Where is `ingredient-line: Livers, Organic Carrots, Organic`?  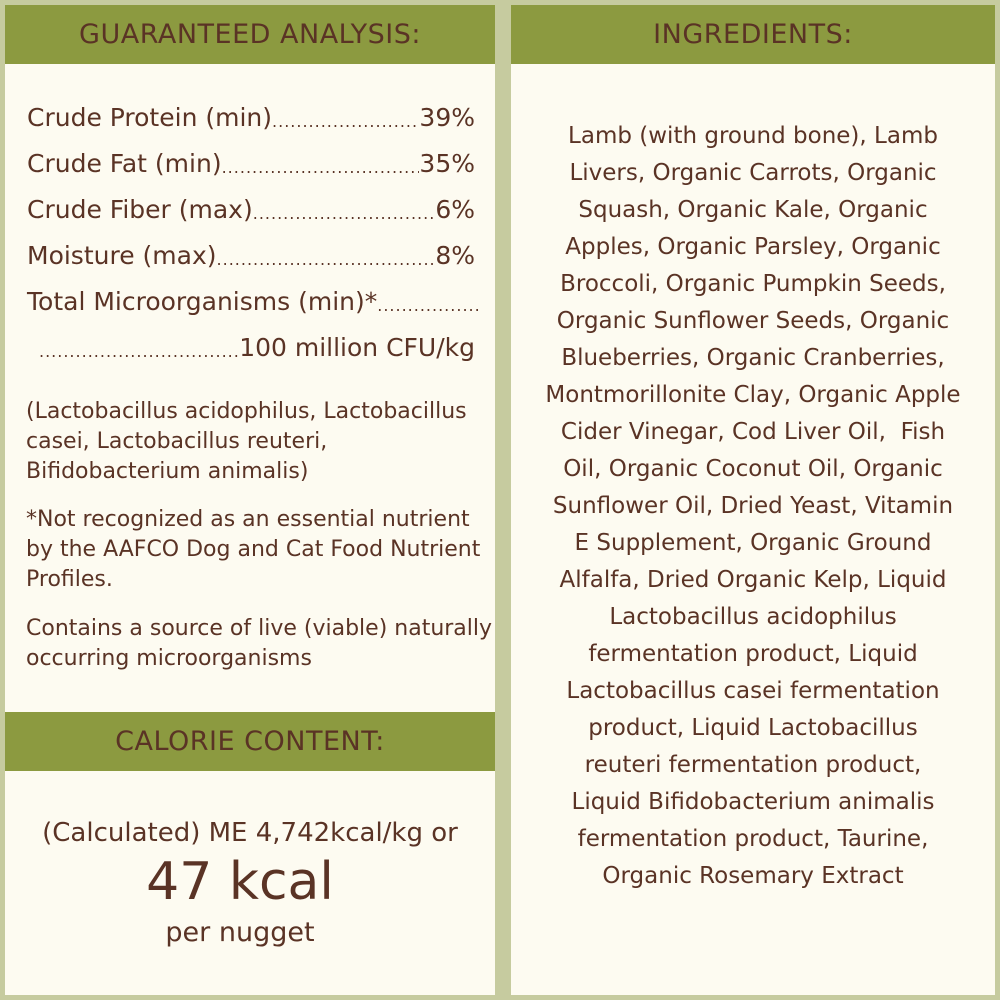
ingredient-line: Livers, Organic Carrots, Organic is located at coordinates (753, 173).